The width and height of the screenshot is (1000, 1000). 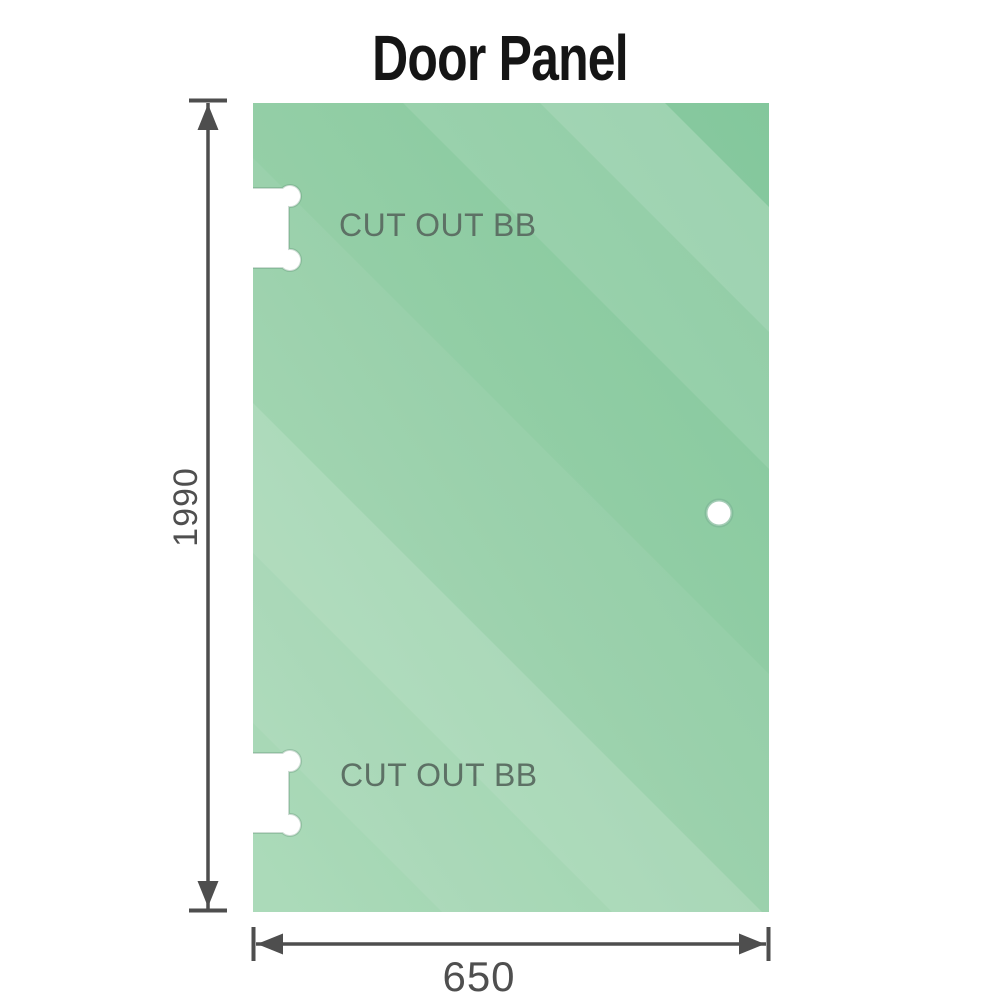 I want to click on diagram-title: Door Panel, so click(x=500, y=58).